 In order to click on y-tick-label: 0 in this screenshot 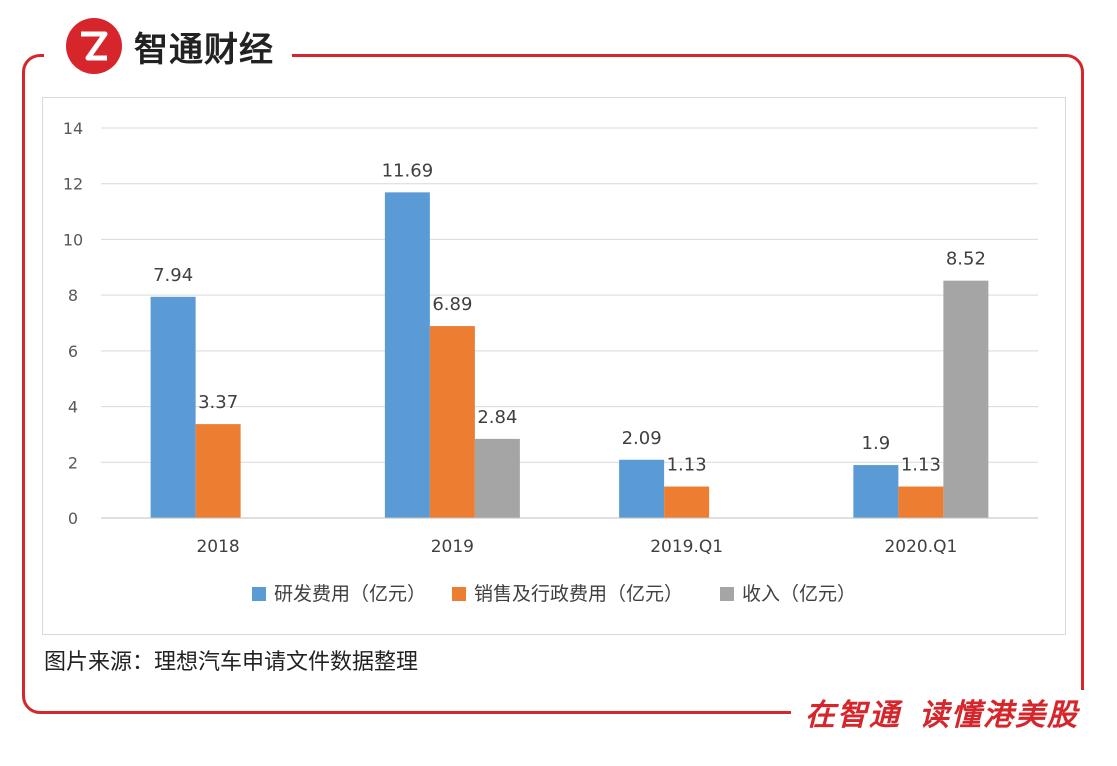, I will do `click(73, 518)`.